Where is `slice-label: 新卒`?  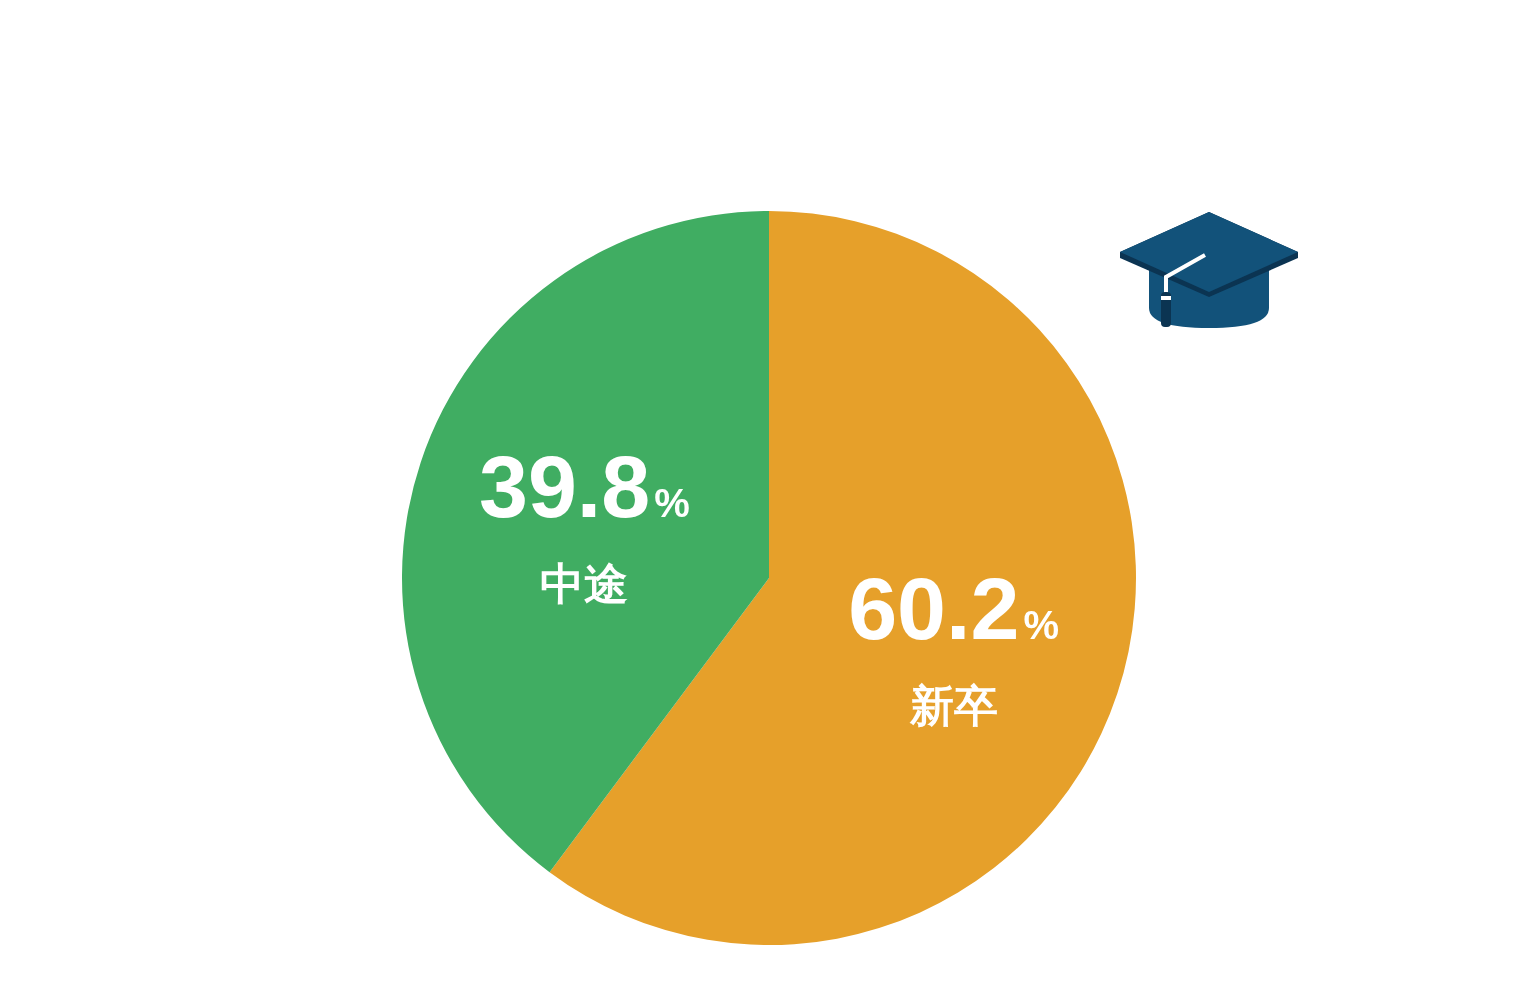
slice-label: 新卒 is located at coordinates (953, 706).